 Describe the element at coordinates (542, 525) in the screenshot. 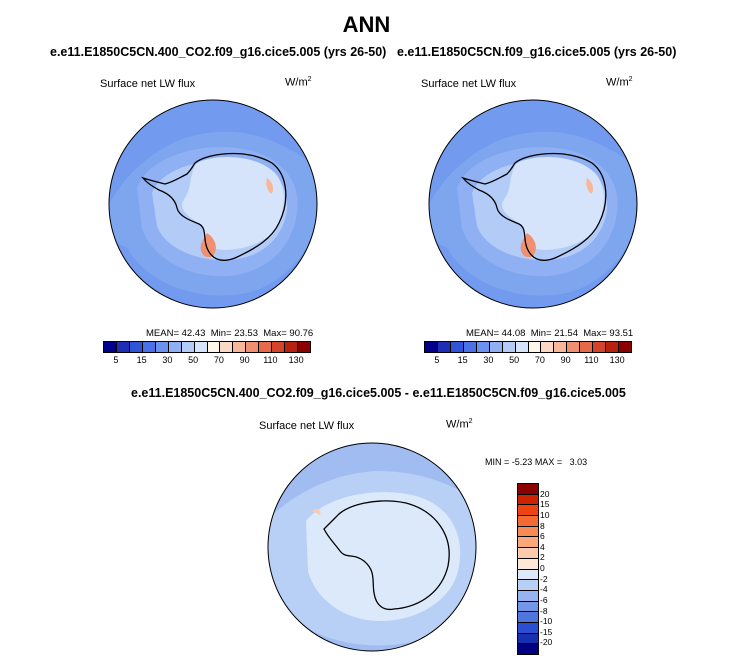

I see `diff-colorbar-tick-label: 8` at that location.